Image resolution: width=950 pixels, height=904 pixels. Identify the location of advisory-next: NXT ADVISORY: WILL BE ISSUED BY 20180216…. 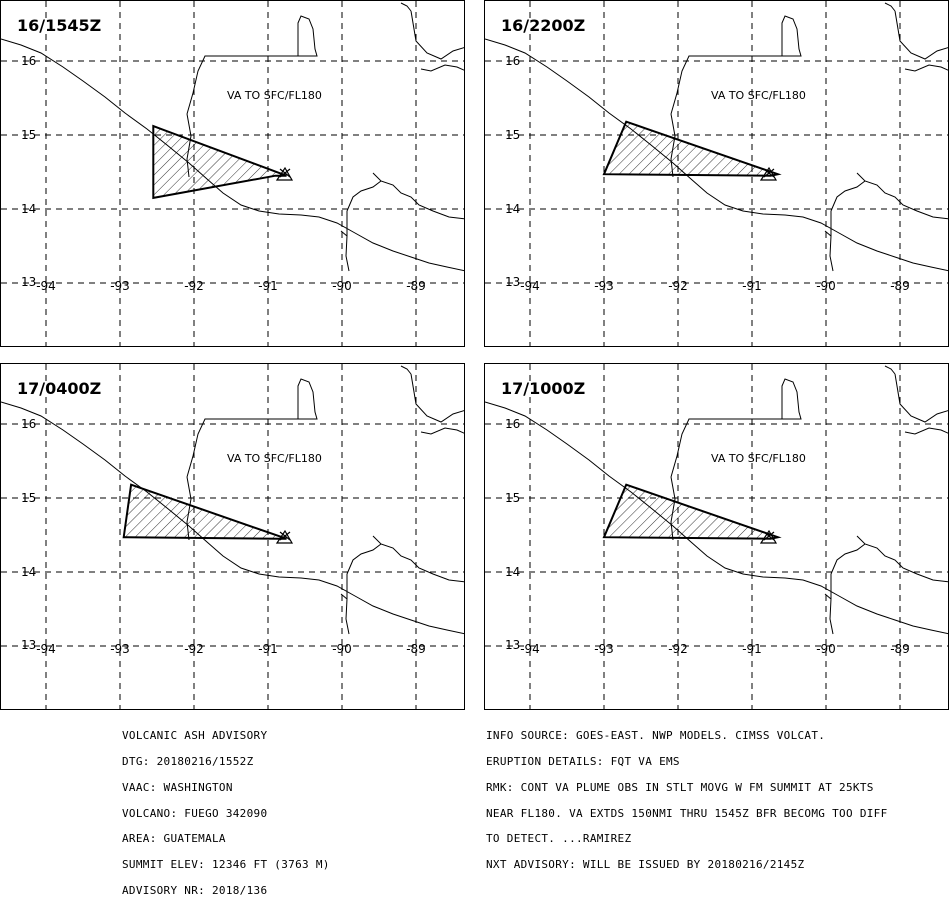
(645, 865).